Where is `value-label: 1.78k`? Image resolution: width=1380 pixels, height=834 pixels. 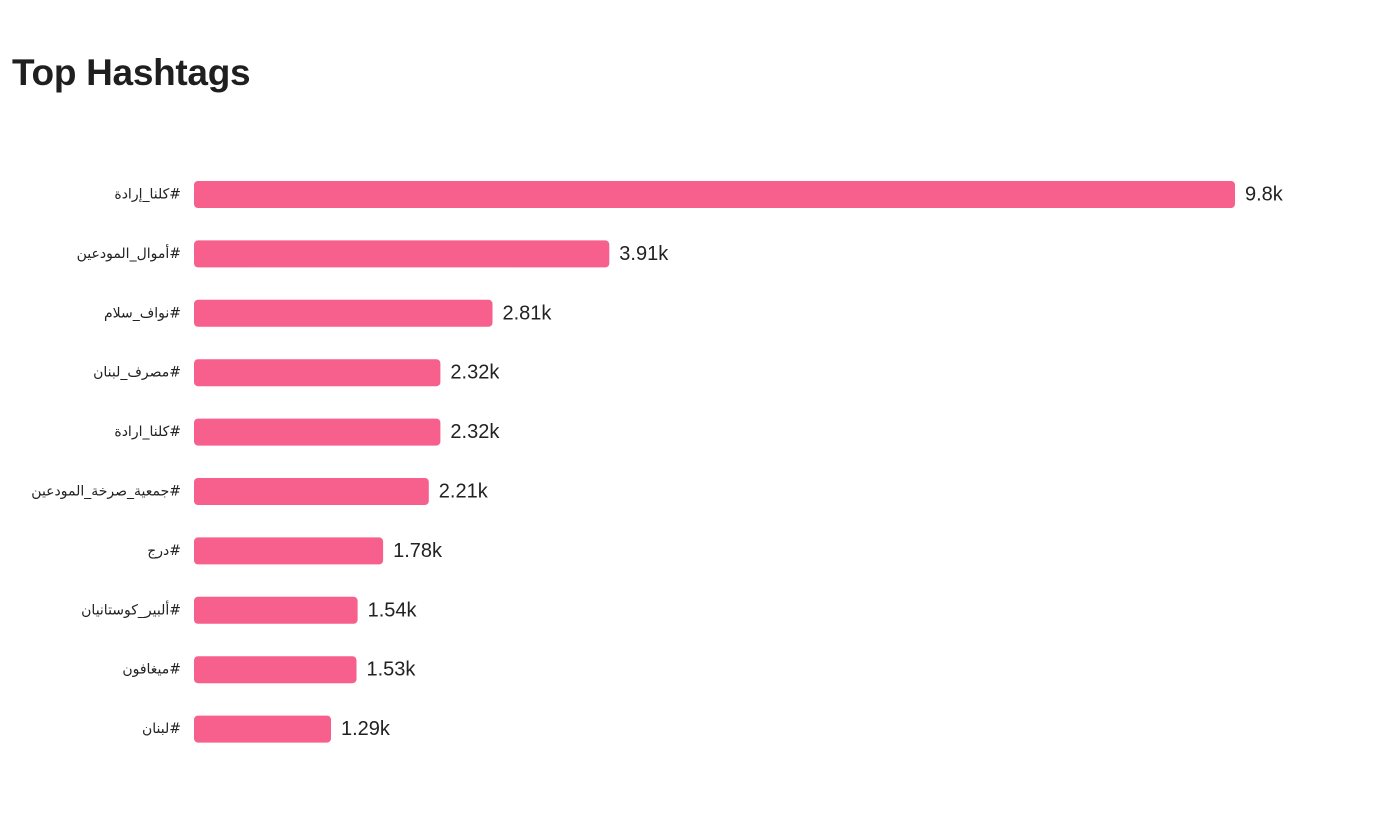 value-label: 1.78k is located at coordinates (418, 551).